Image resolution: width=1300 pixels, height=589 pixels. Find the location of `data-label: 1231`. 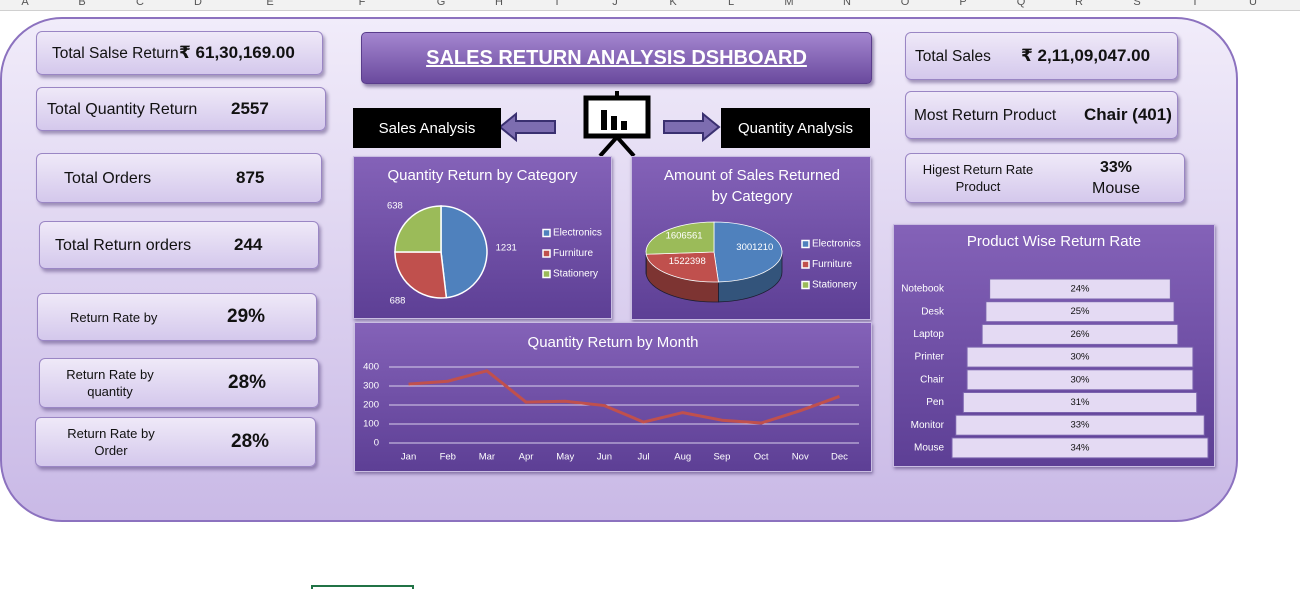

data-label: 1231 is located at coordinates (506, 248).